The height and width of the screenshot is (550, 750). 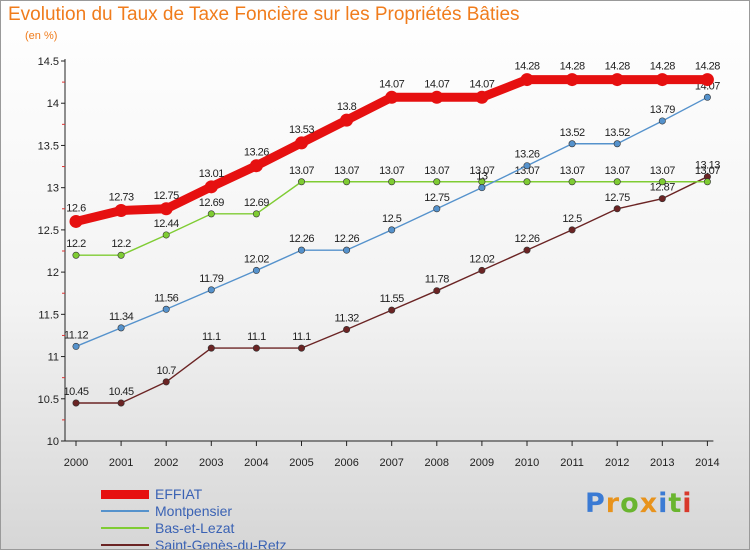 What do you see at coordinates (572, 133) in the screenshot?
I see `data-label: 13.52` at bounding box center [572, 133].